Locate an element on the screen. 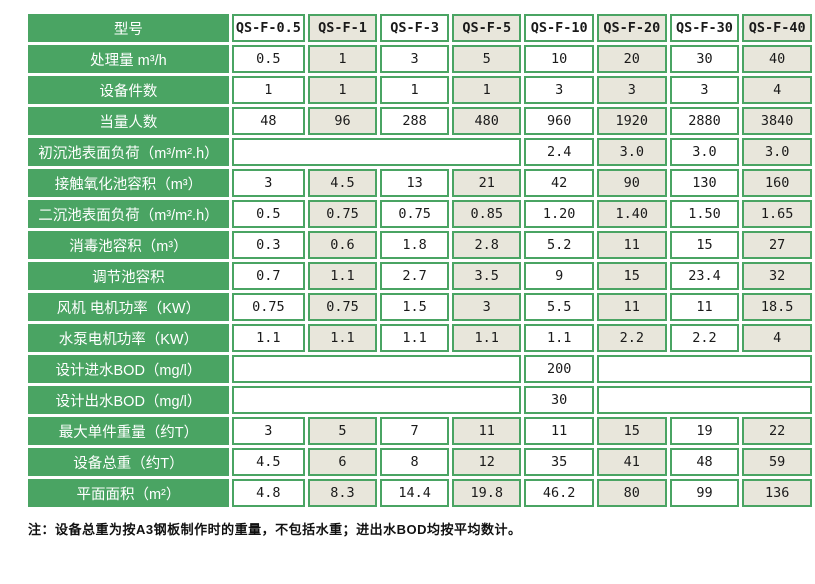 The height and width of the screenshot is (584, 815). spec-cell: 288 is located at coordinates (415, 121).